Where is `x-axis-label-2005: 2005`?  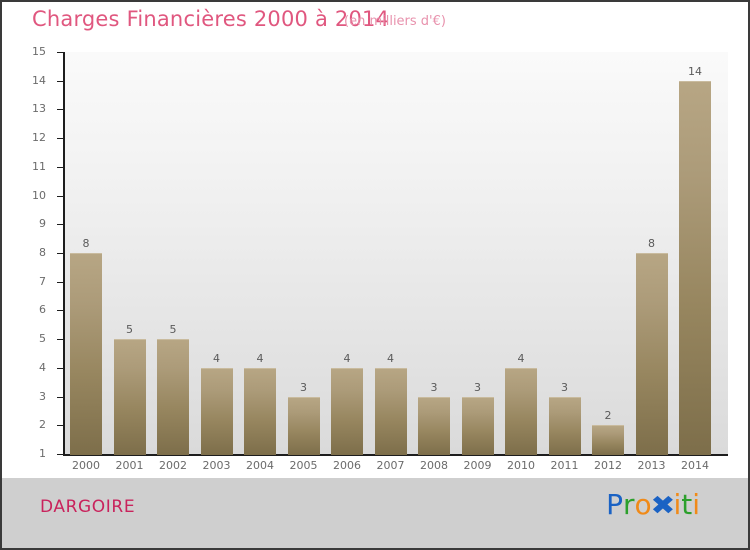 x-axis-label-2005: 2005 is located at coordinates (303, 465).